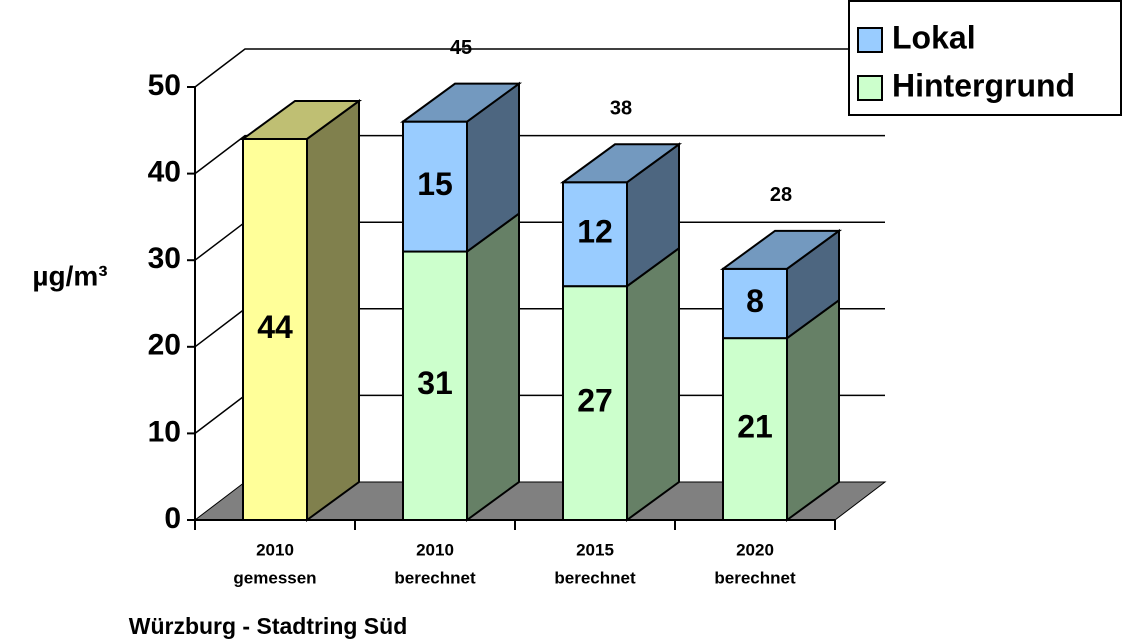 The height and width of the screenshot is (643, 1125). What do you see at coordinates (595, 549) in the screenshot?
I see `x-tick-label: 2015` at bounding box center [595, 549].